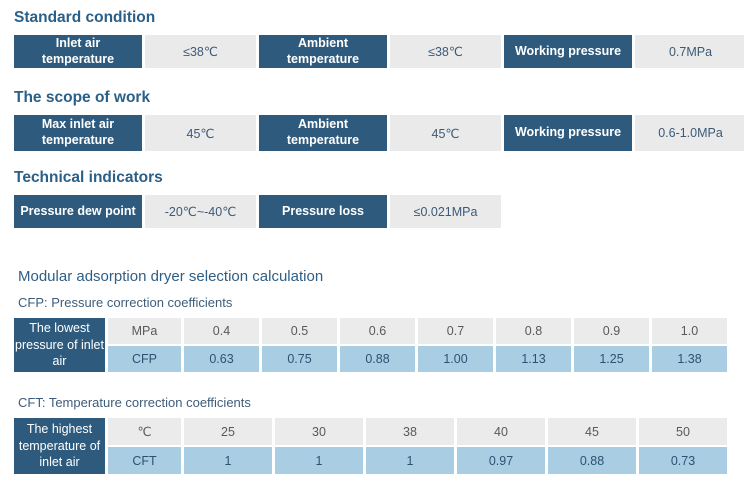 The width and height of the screenshot is (744, 478). I want to click on cft-unit-cell: 40, so click(501, 431).